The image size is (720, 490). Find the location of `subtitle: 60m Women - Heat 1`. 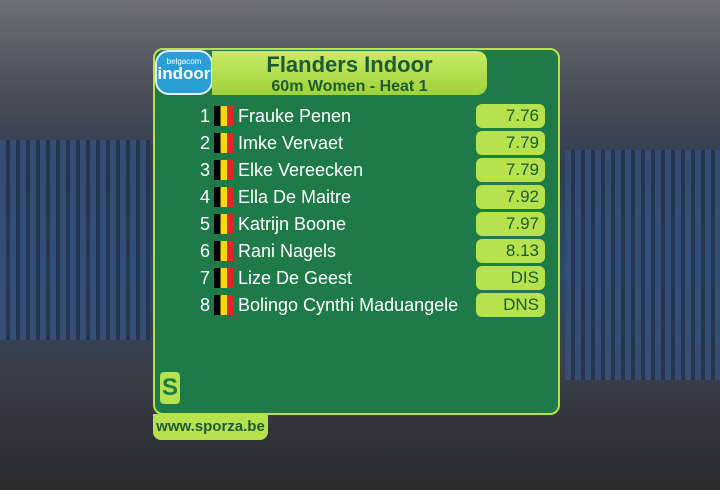

subtitle: 60m Women - Heat 1 is located at coordinates (349, 86).